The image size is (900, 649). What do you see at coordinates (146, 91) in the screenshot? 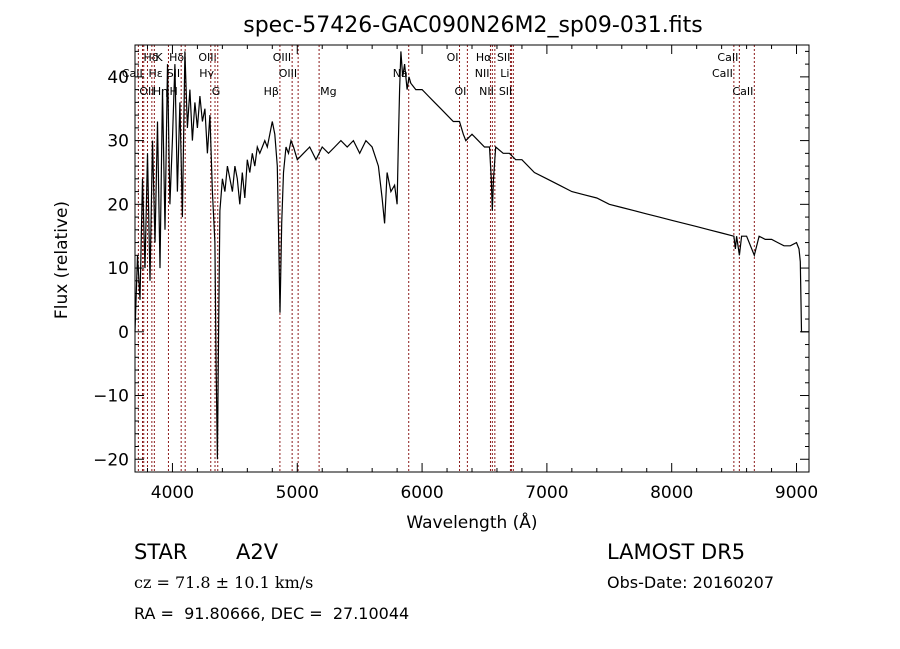
I see `line-label-2: OII` at bounding box center [146, 91].